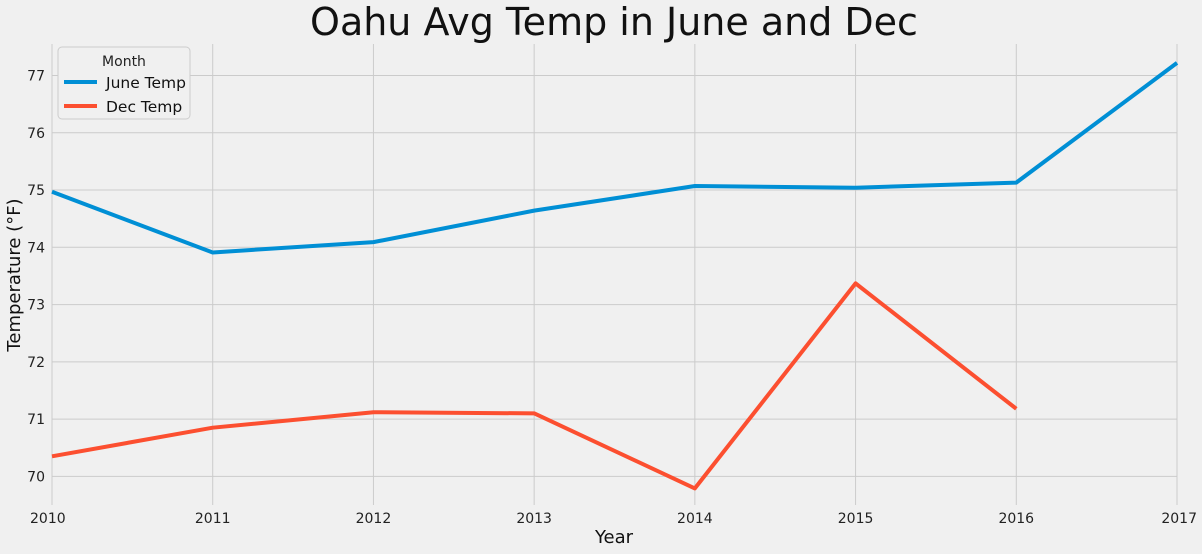  I want to click on chart-title: Oahu Avg Temp in June and Dec, so click(614, 22).